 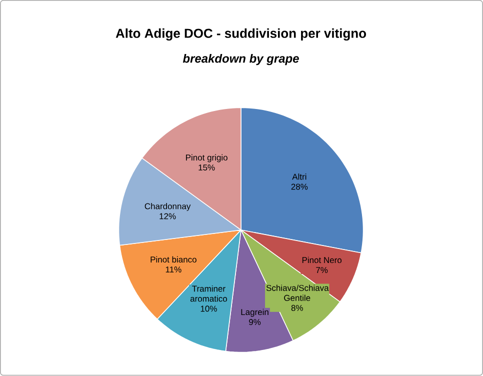 What do you see at coordinates (299, 177) in the screenshot?
I see `slice-label: Altri` at bounding box center [299, 177].